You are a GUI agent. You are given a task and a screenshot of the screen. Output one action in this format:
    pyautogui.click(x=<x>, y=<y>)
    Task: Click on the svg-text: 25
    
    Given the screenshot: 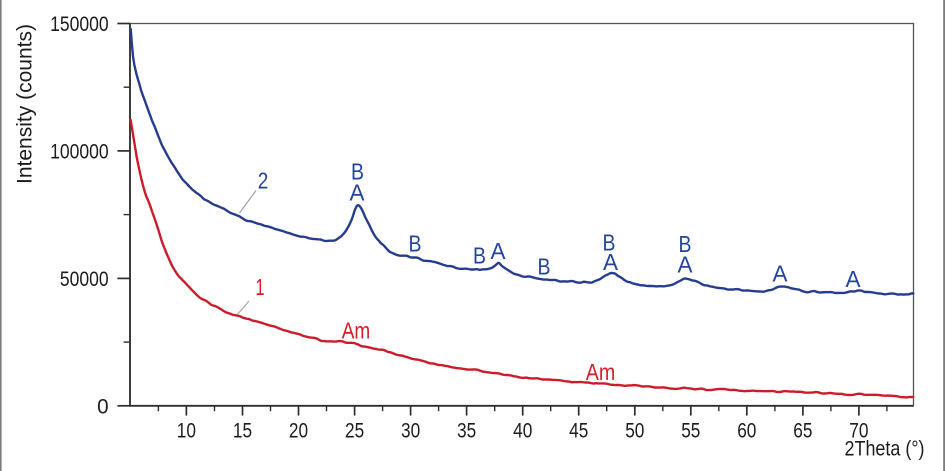 What is the action you would take?
    pyautogui.click(x=354, y=430)
    